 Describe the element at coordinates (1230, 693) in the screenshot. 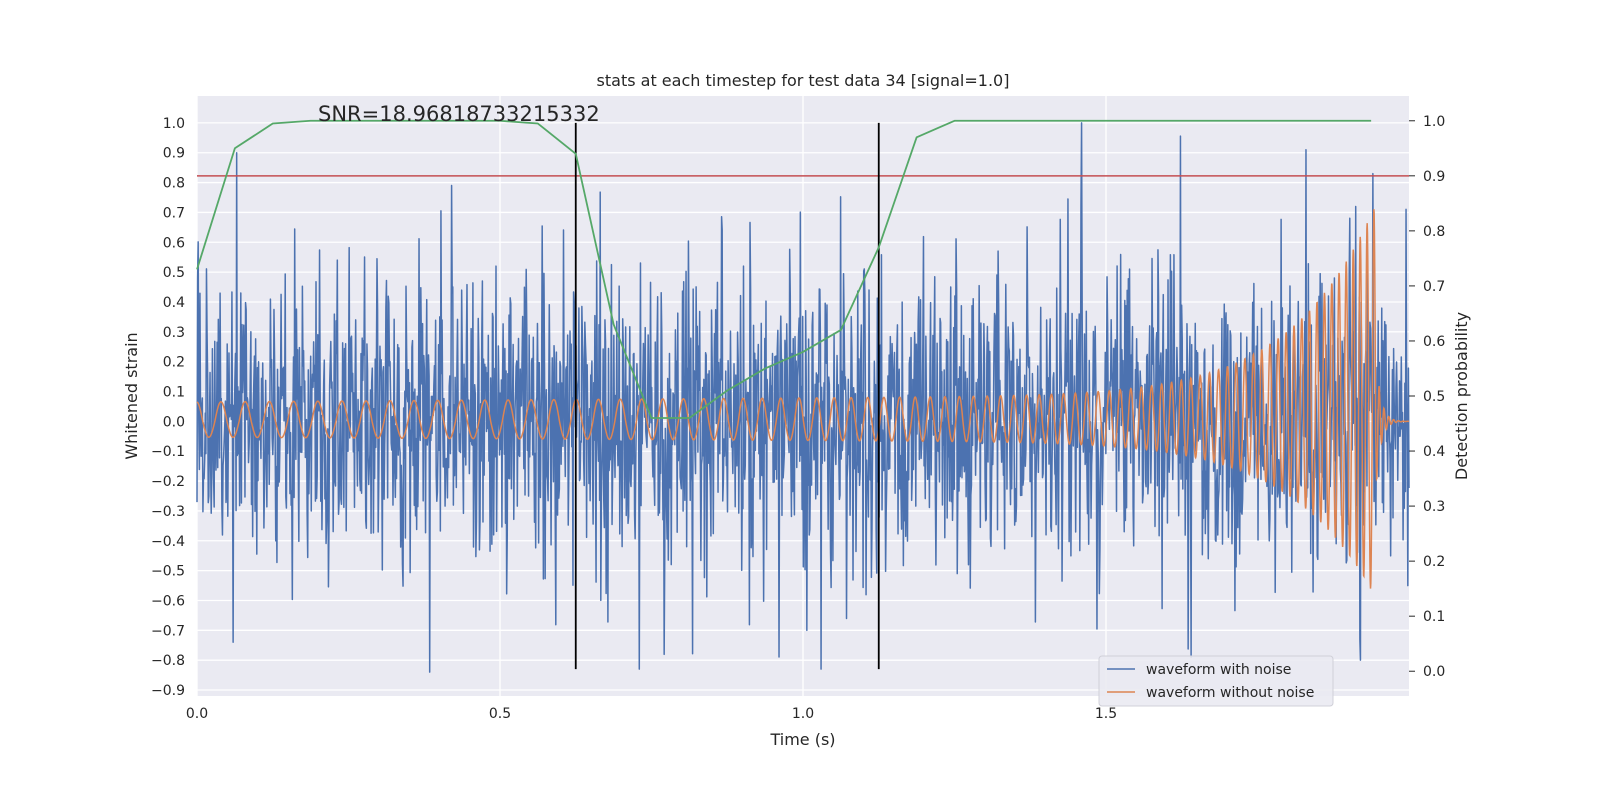

I see `legend-label-clean: waveform without noise` at that location.